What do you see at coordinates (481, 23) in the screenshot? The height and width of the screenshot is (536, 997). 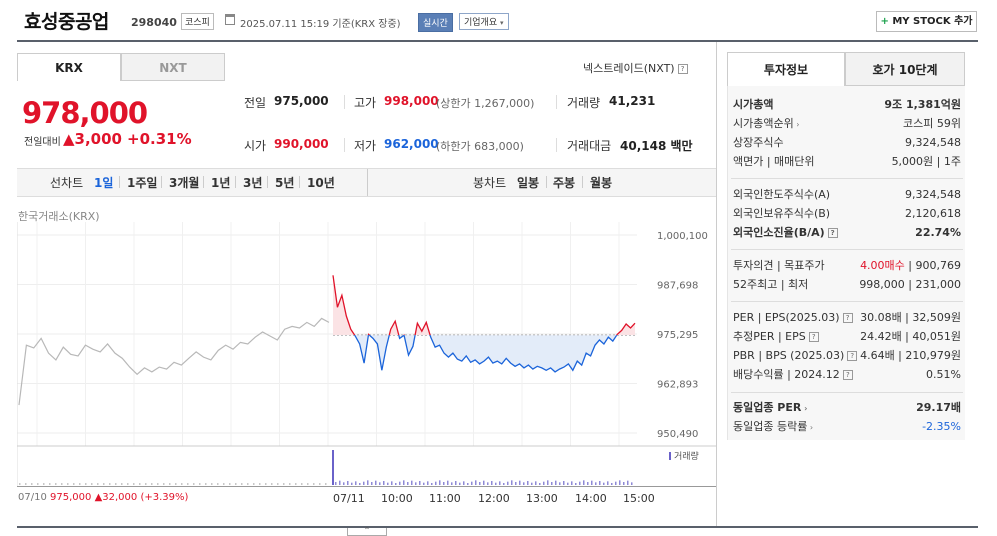 I see `corp-info-label: 기업개요` at bounding box center [481, 23].